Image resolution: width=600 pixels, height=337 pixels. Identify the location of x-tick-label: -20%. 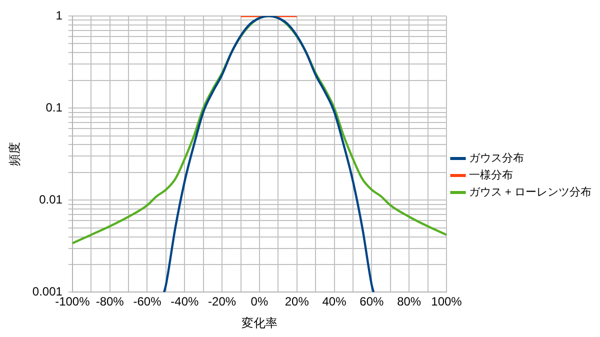
(222, 301).